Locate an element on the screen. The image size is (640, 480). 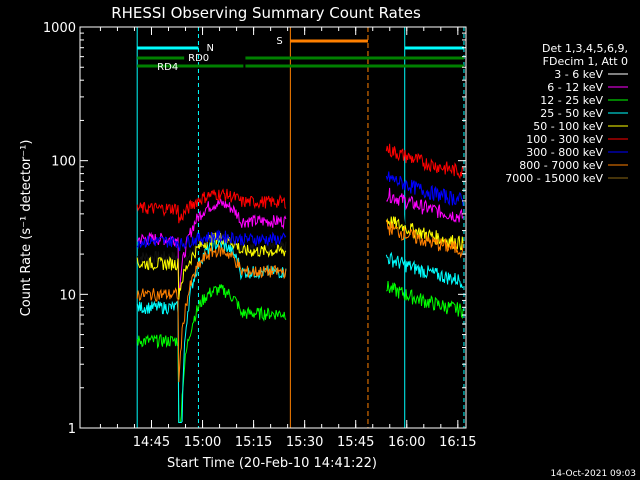
x-tick-label: 15:45 is located at coordinates (355, 442).